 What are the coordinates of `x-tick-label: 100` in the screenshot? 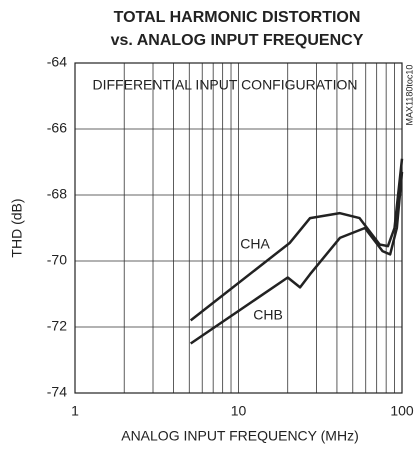 It's located at (402, 411).